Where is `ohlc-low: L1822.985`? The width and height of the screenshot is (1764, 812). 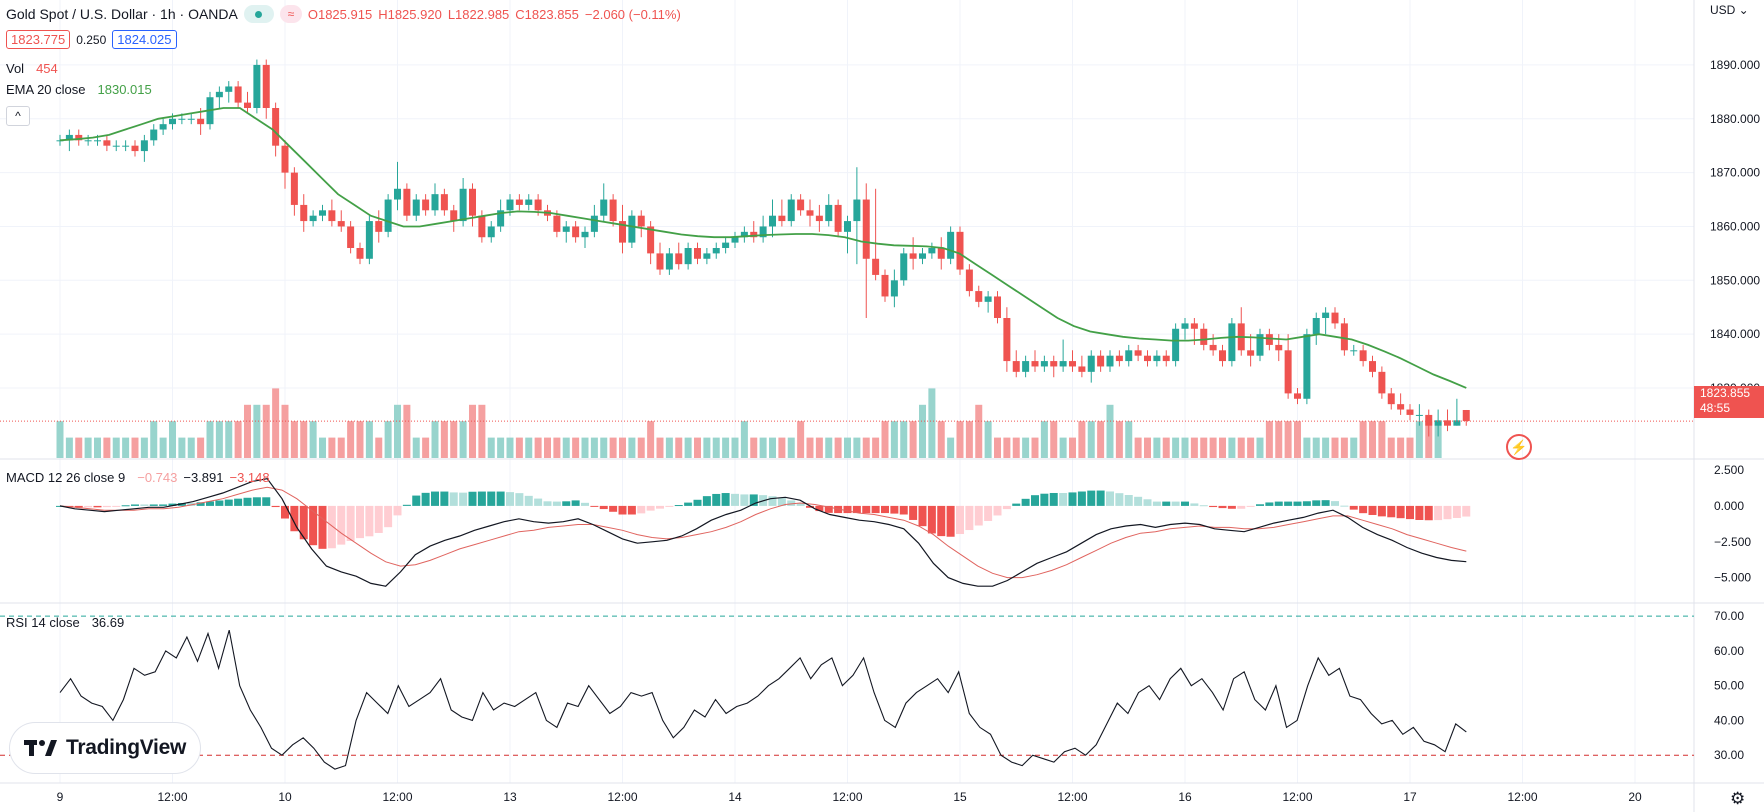
ohlc-low: L1822.985 is located at coordinates (478, 14).